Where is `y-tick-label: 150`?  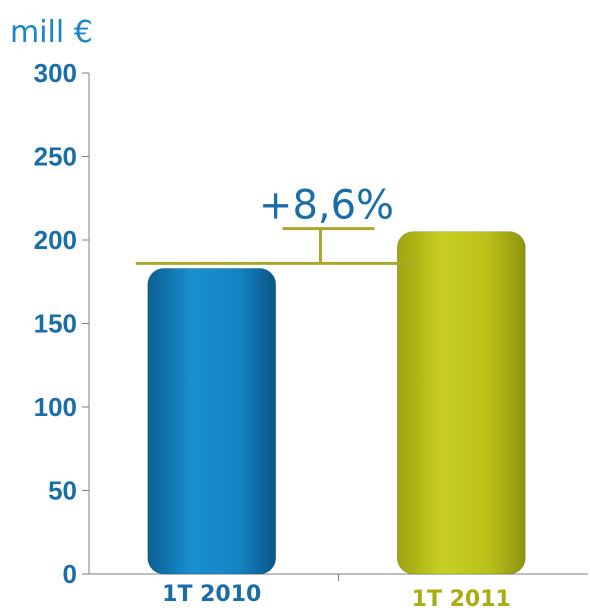 y-tick-label: 150 is located at coordinates (55, 324).